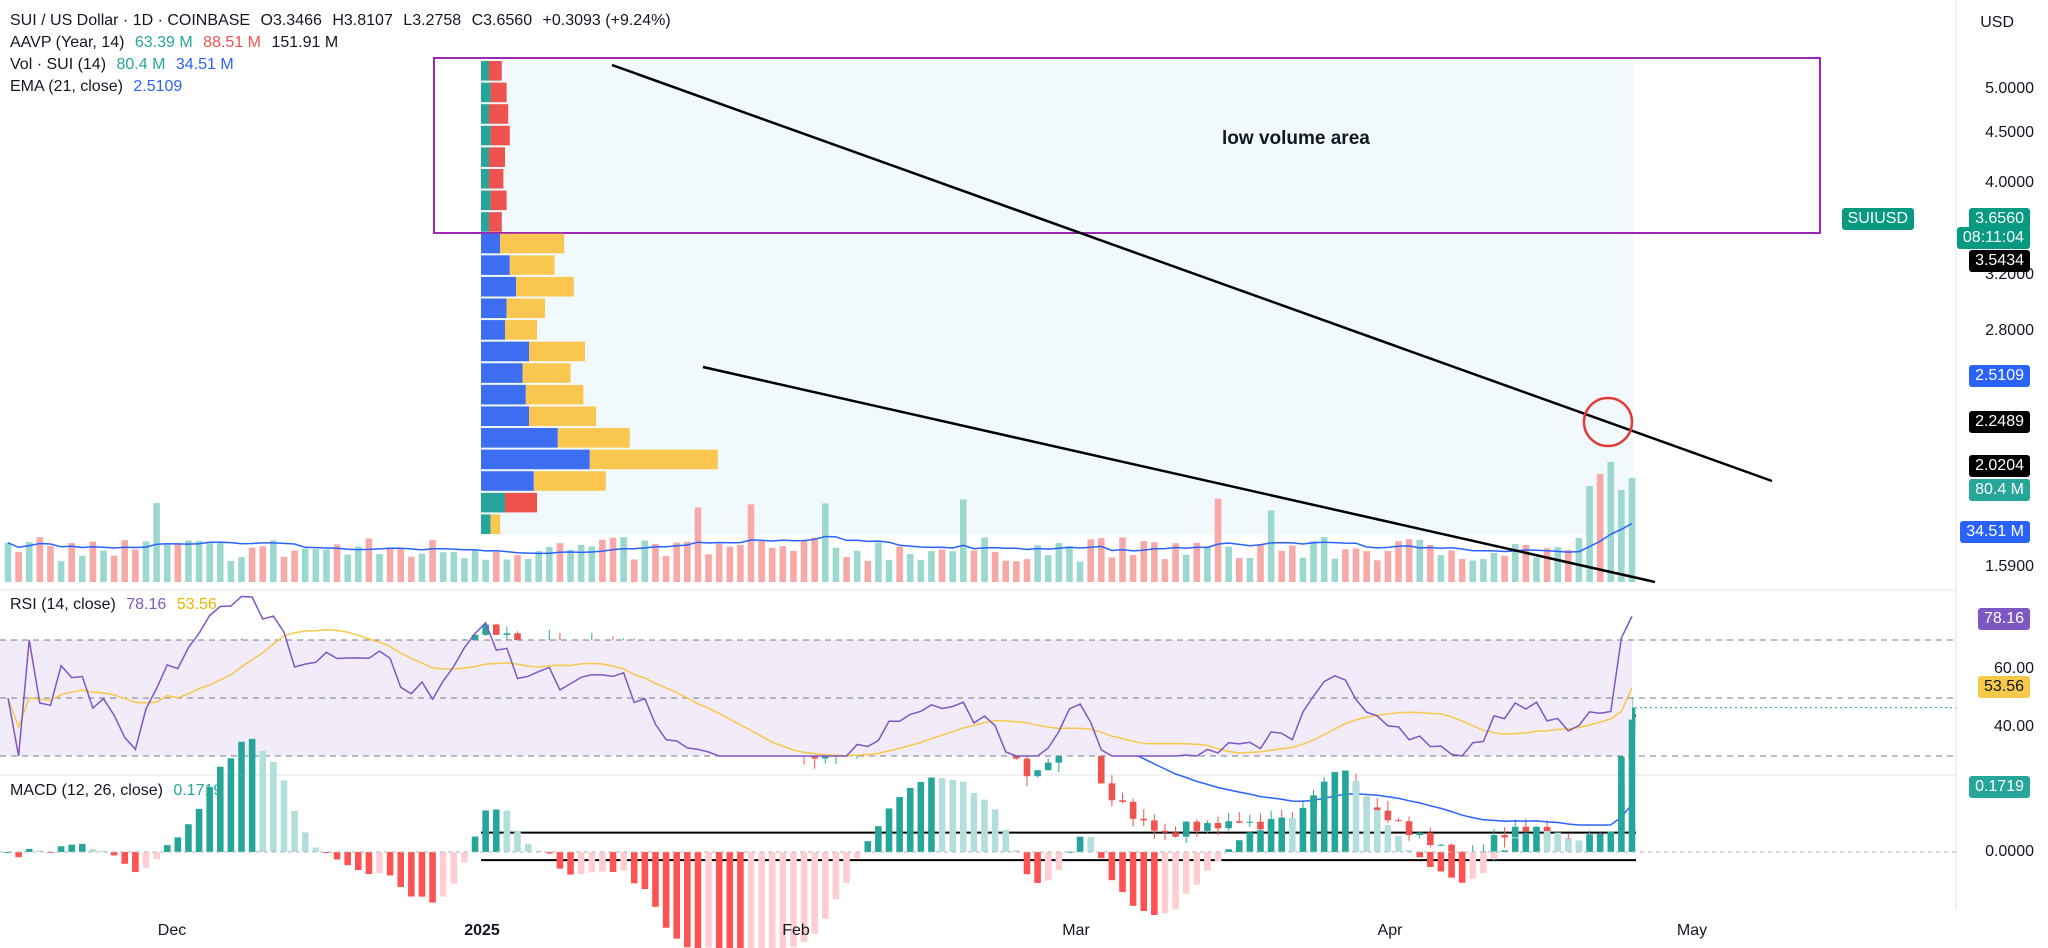  I want to click on macd-legend: MACD (12, 26, close) 0.1719, so click(116, 791).